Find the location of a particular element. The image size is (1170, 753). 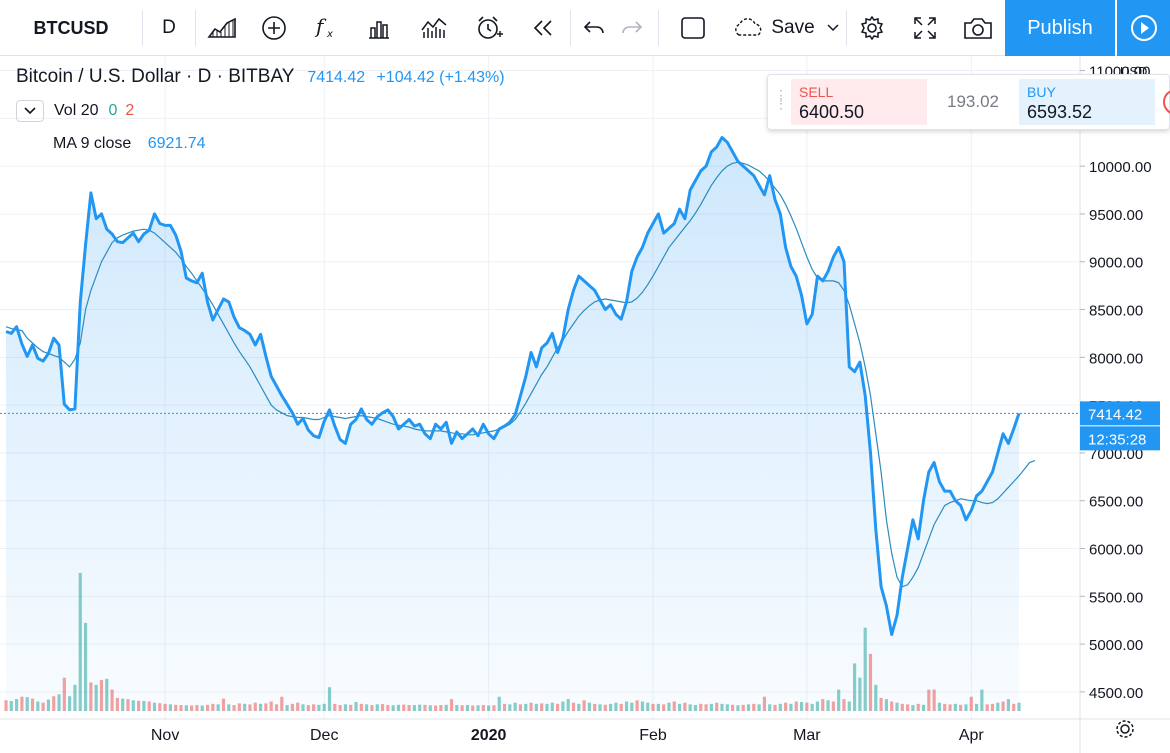

ma-label: MA 9 close is located at coordinates (92, 143).